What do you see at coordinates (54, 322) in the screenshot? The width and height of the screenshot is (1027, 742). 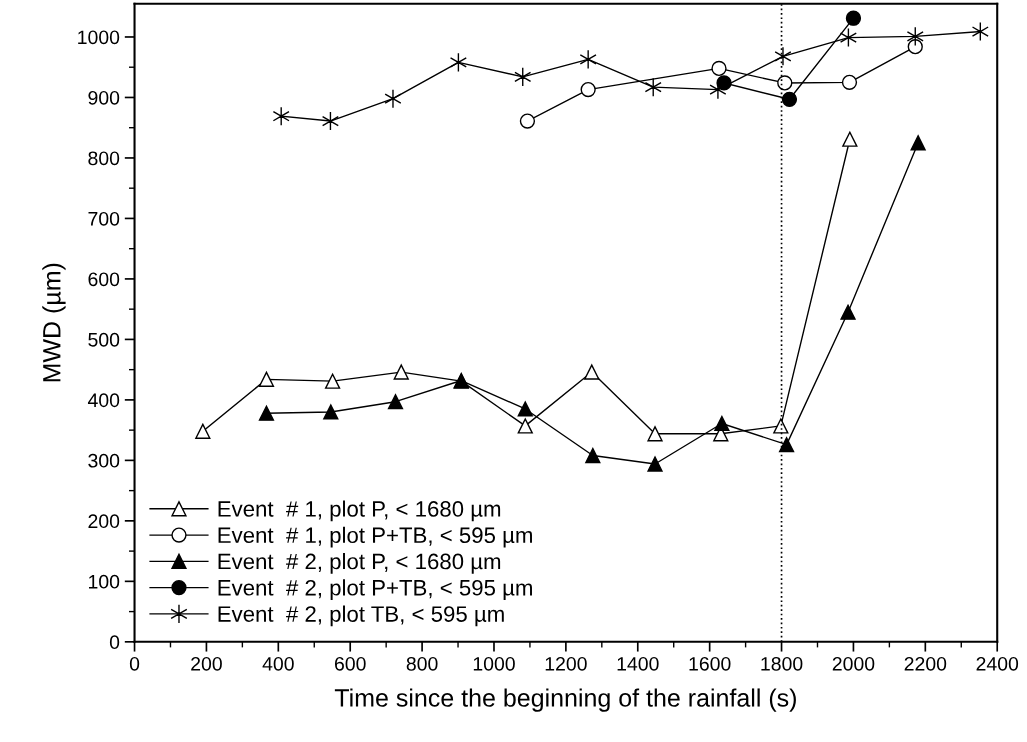 I see `y-axis-title: MWD (µm)` at bounding box center [54, 322].